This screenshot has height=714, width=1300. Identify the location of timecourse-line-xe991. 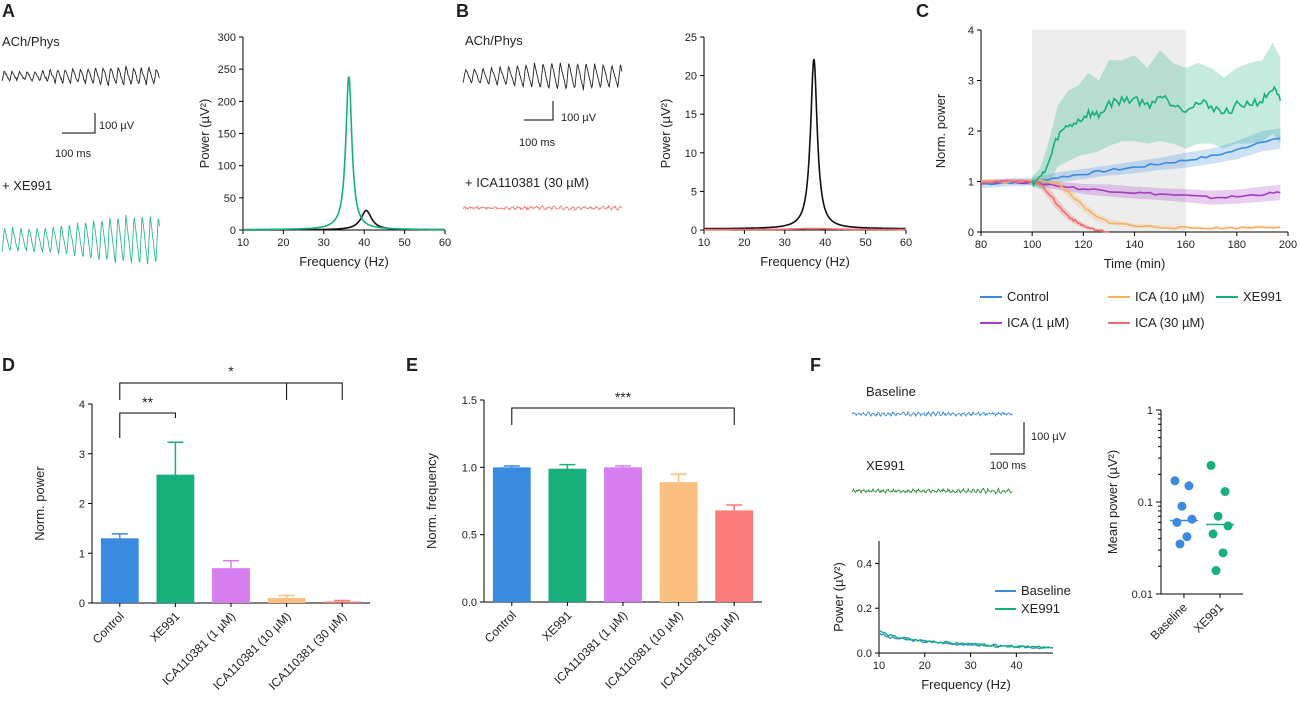
(1156, 136).